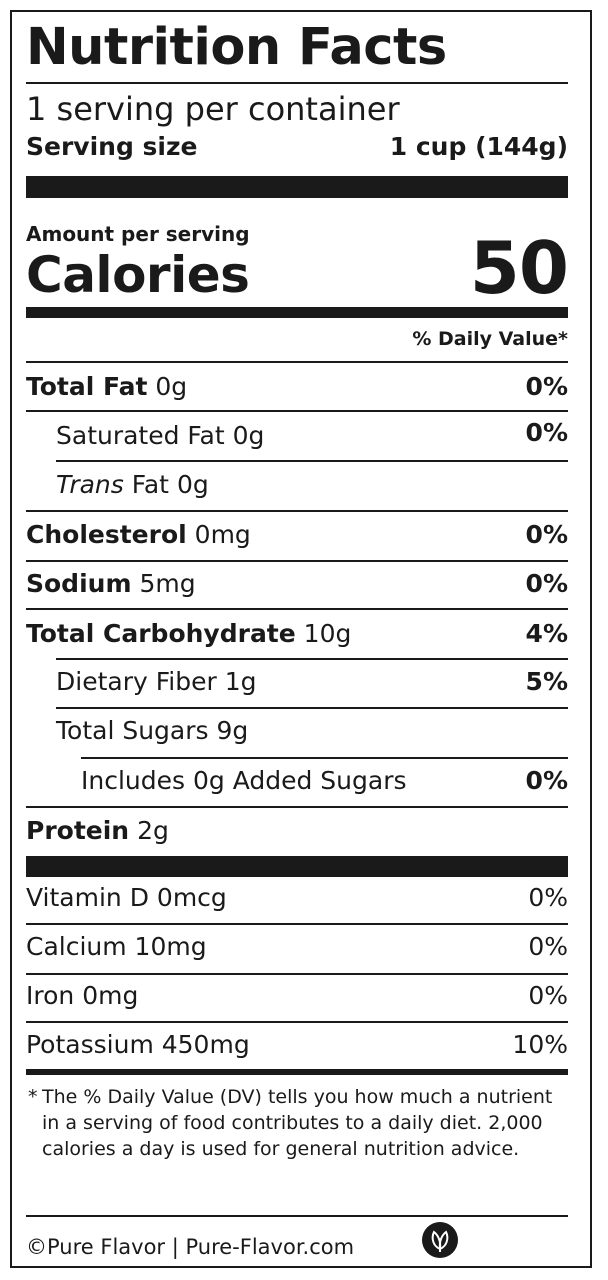 This screenshot has height=1280, width=608. I want to click on brand-line: ©Pure Flavor | Pure-Flavor.com, so click(190, 1247).